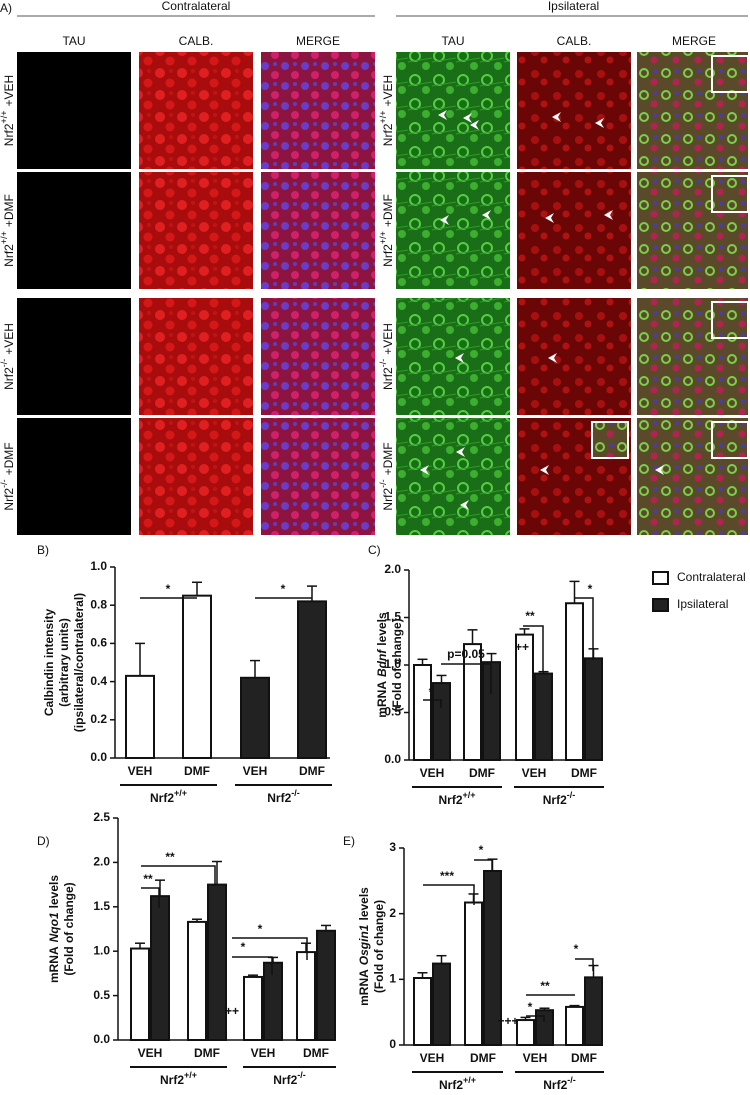 This screenshot has width=750, height=1095. What do you see at coordinates (466, 654) in the screenshot?
I see `significance-label: p=0.05` at bounding box center [466, 654].